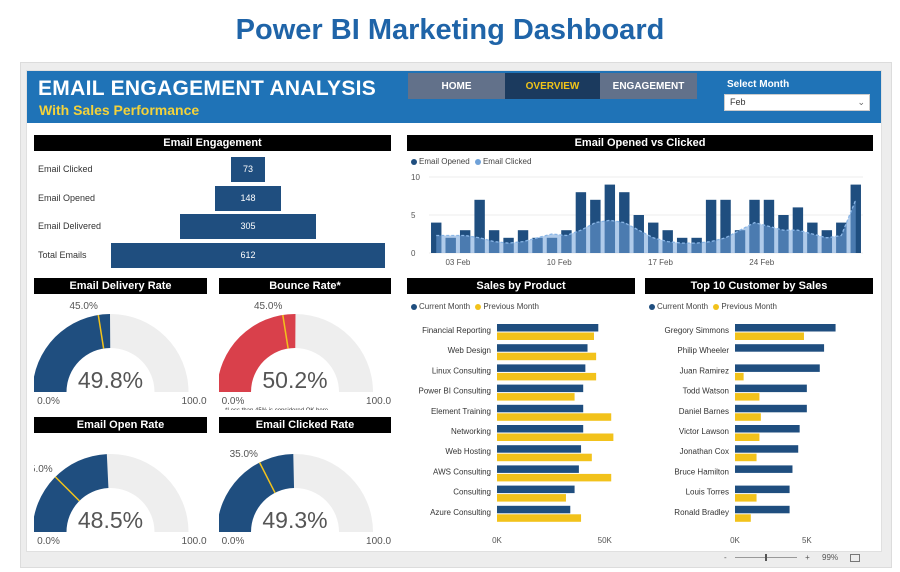 Image resolution: width=900 pixels, height=572 pixels. I want to click on category-label: Networking, so click(471, 431).